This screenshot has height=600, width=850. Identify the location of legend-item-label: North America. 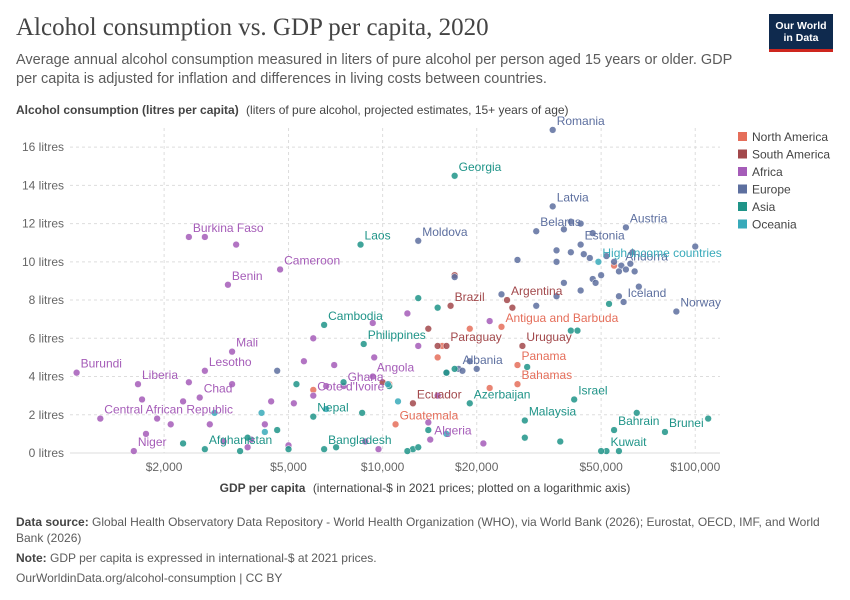
(790, 137).